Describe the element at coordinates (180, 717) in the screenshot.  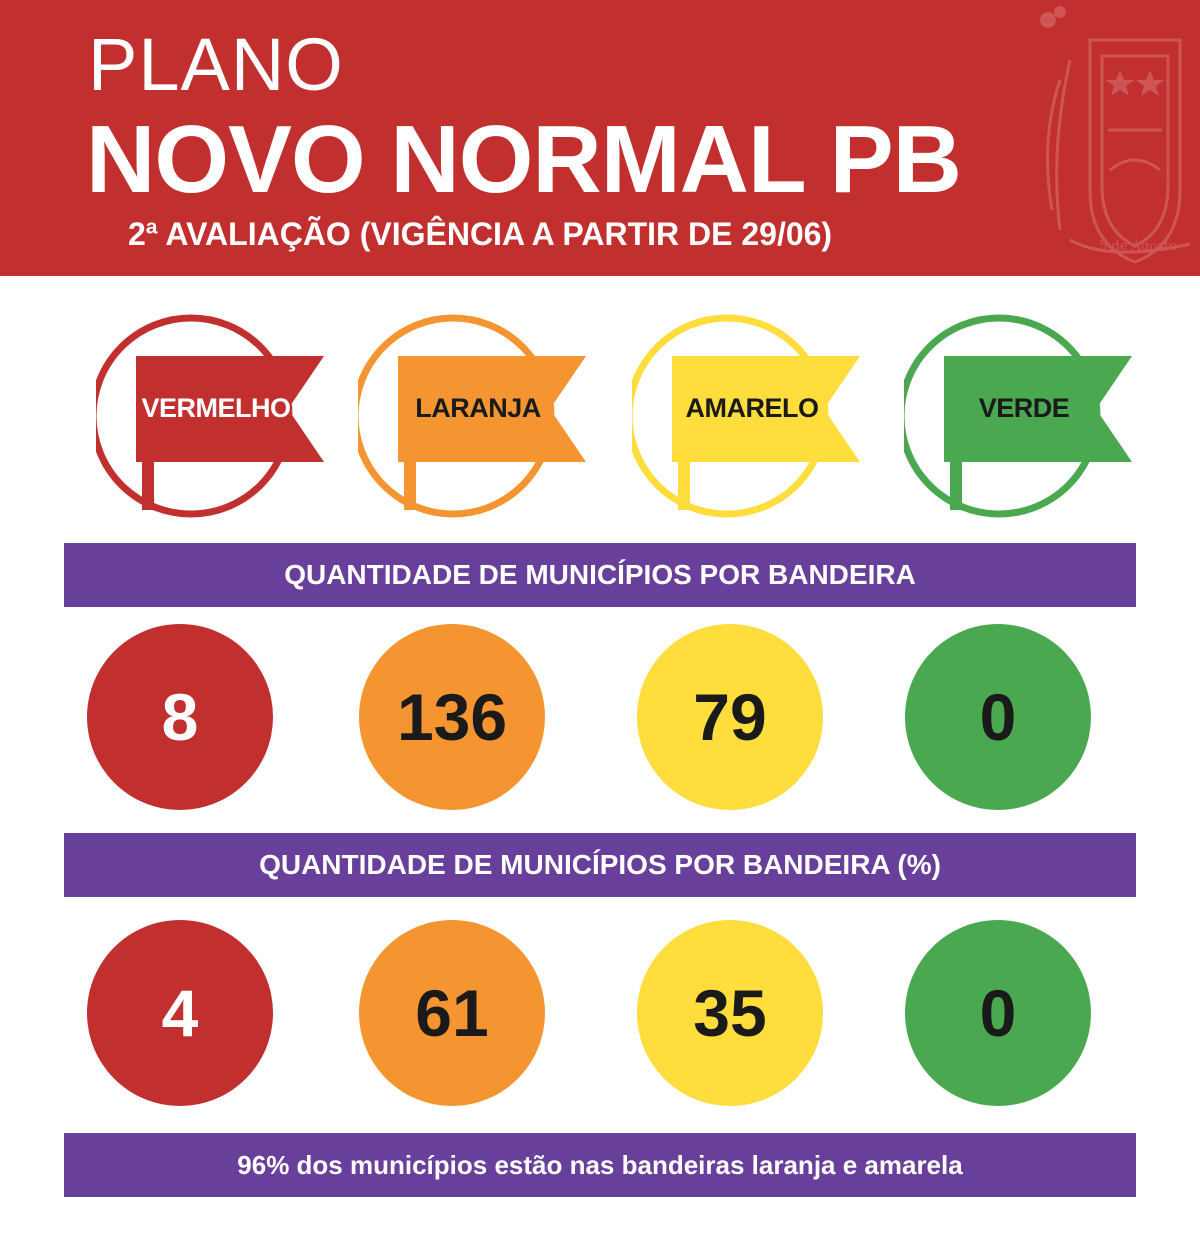
I see `count-vermelho: 8` at that location.